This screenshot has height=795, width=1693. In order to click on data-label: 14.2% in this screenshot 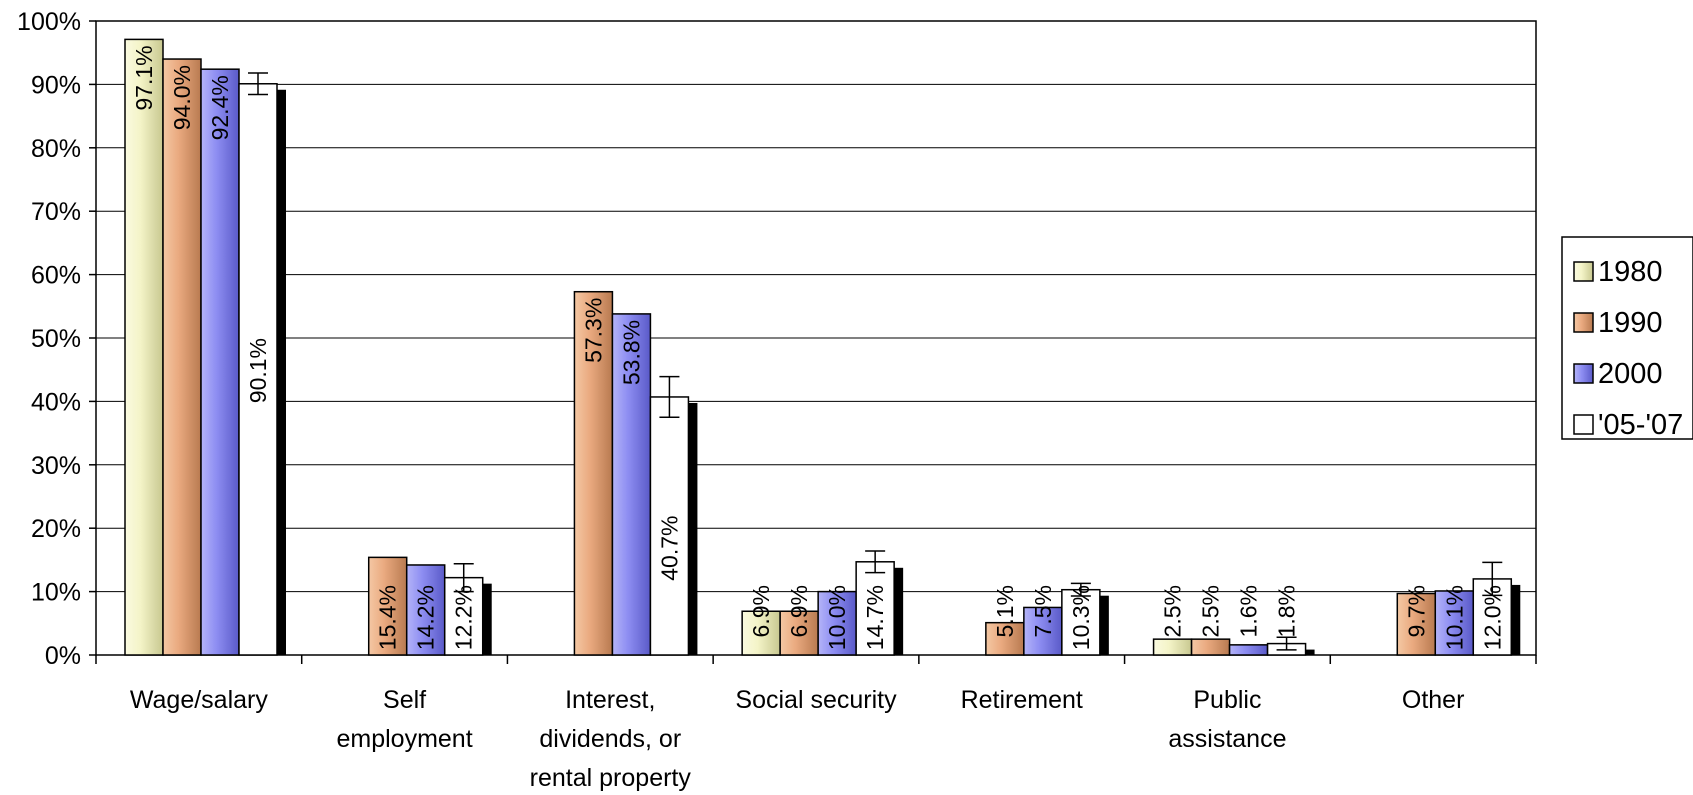, I will do `click(426, 617)`.